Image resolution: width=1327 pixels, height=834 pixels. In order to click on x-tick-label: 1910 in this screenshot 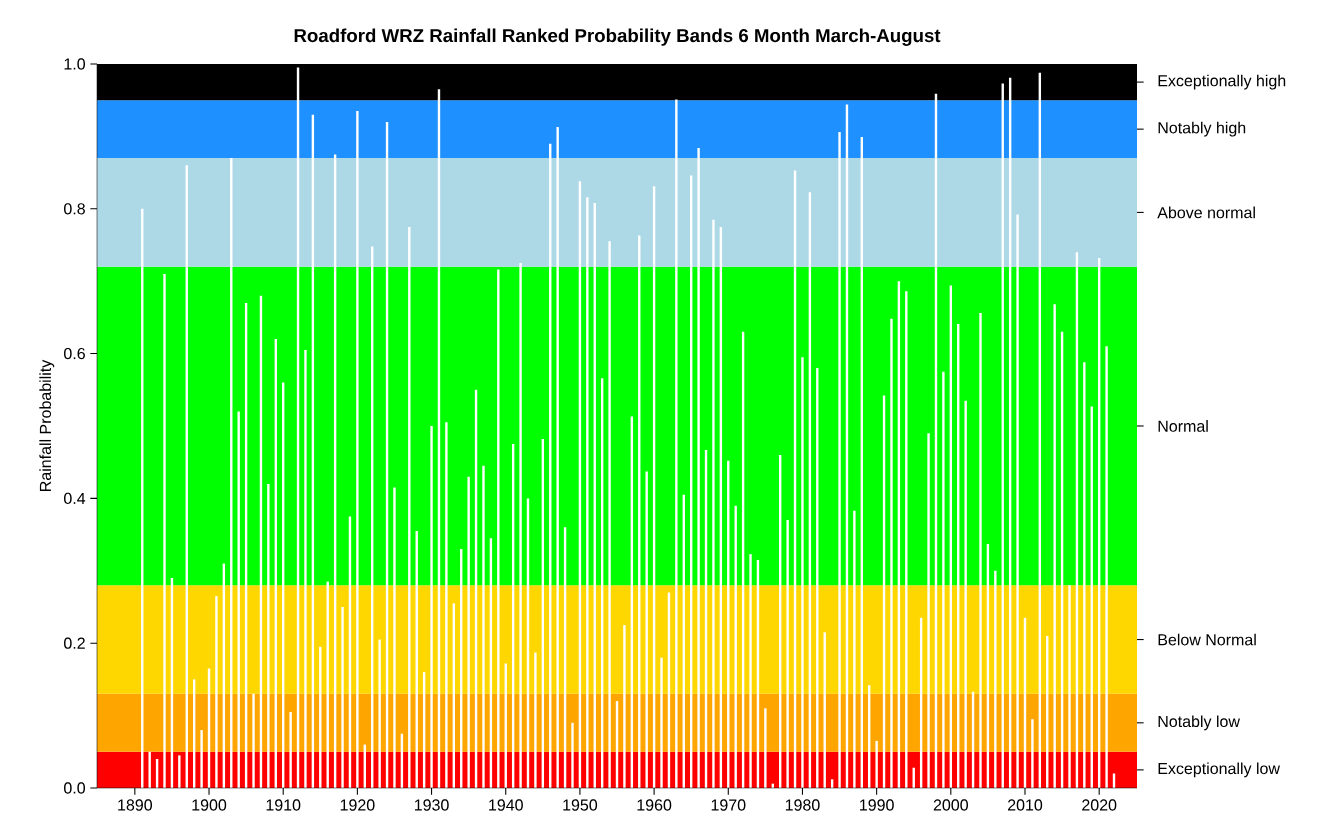, I will do `click(283, 805)`.